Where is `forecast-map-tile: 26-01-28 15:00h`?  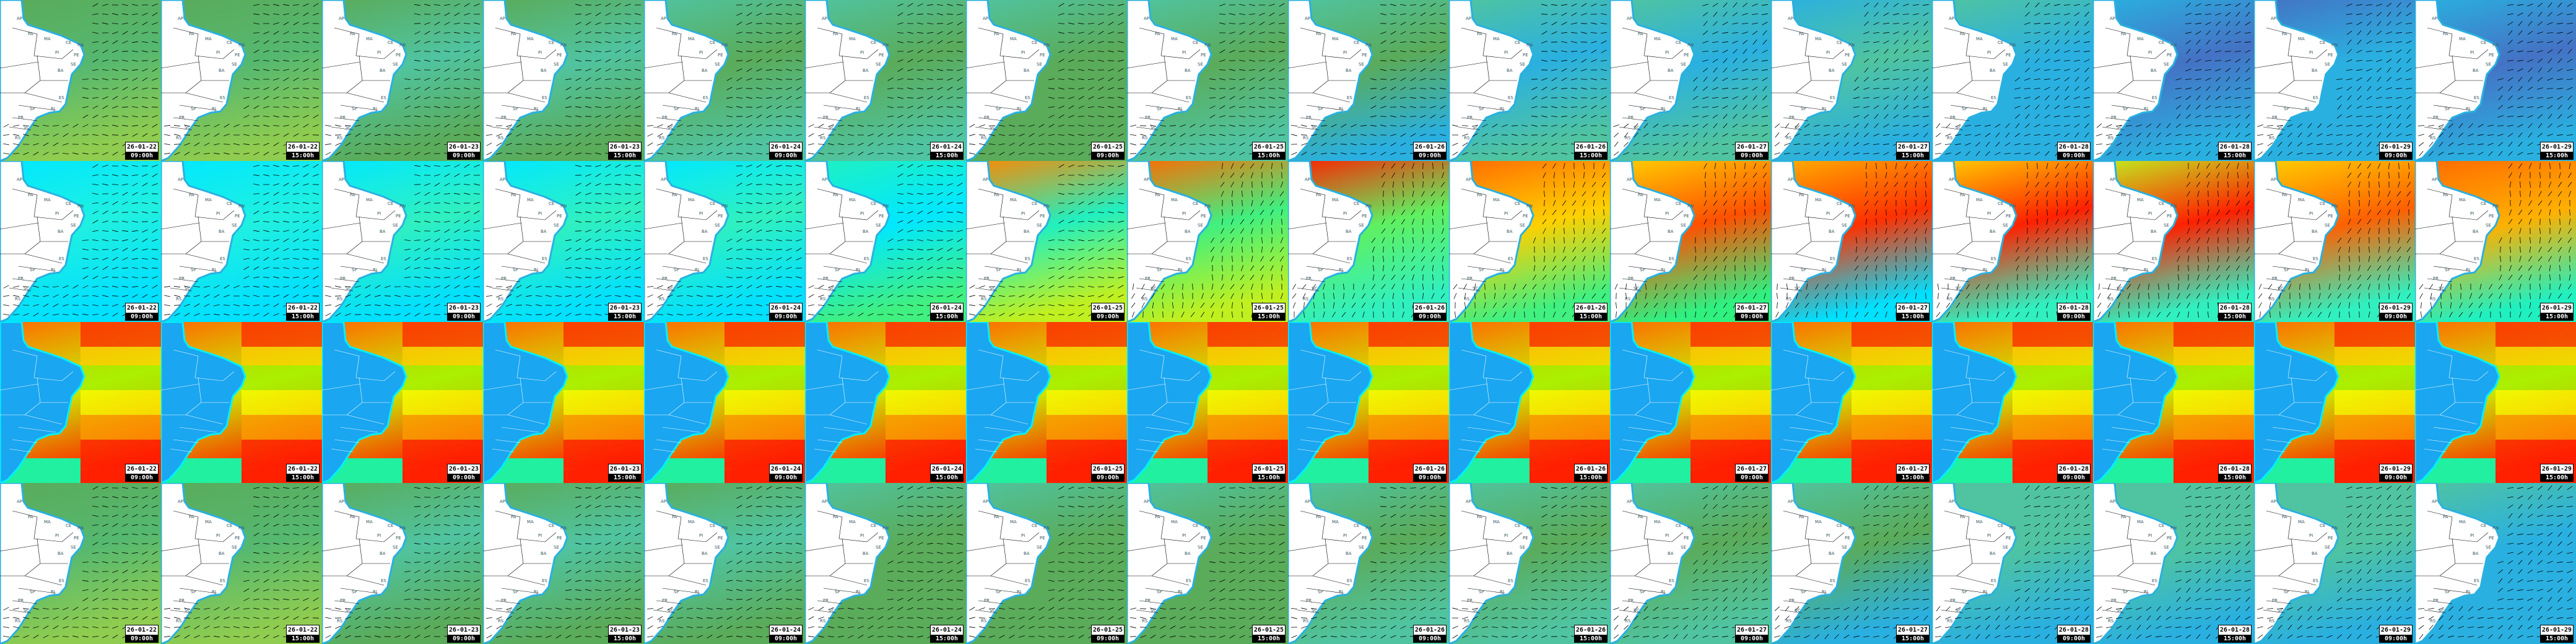
forecast-map-tile: 26-01-28 15:00h is located at coordinates (2173, 402).